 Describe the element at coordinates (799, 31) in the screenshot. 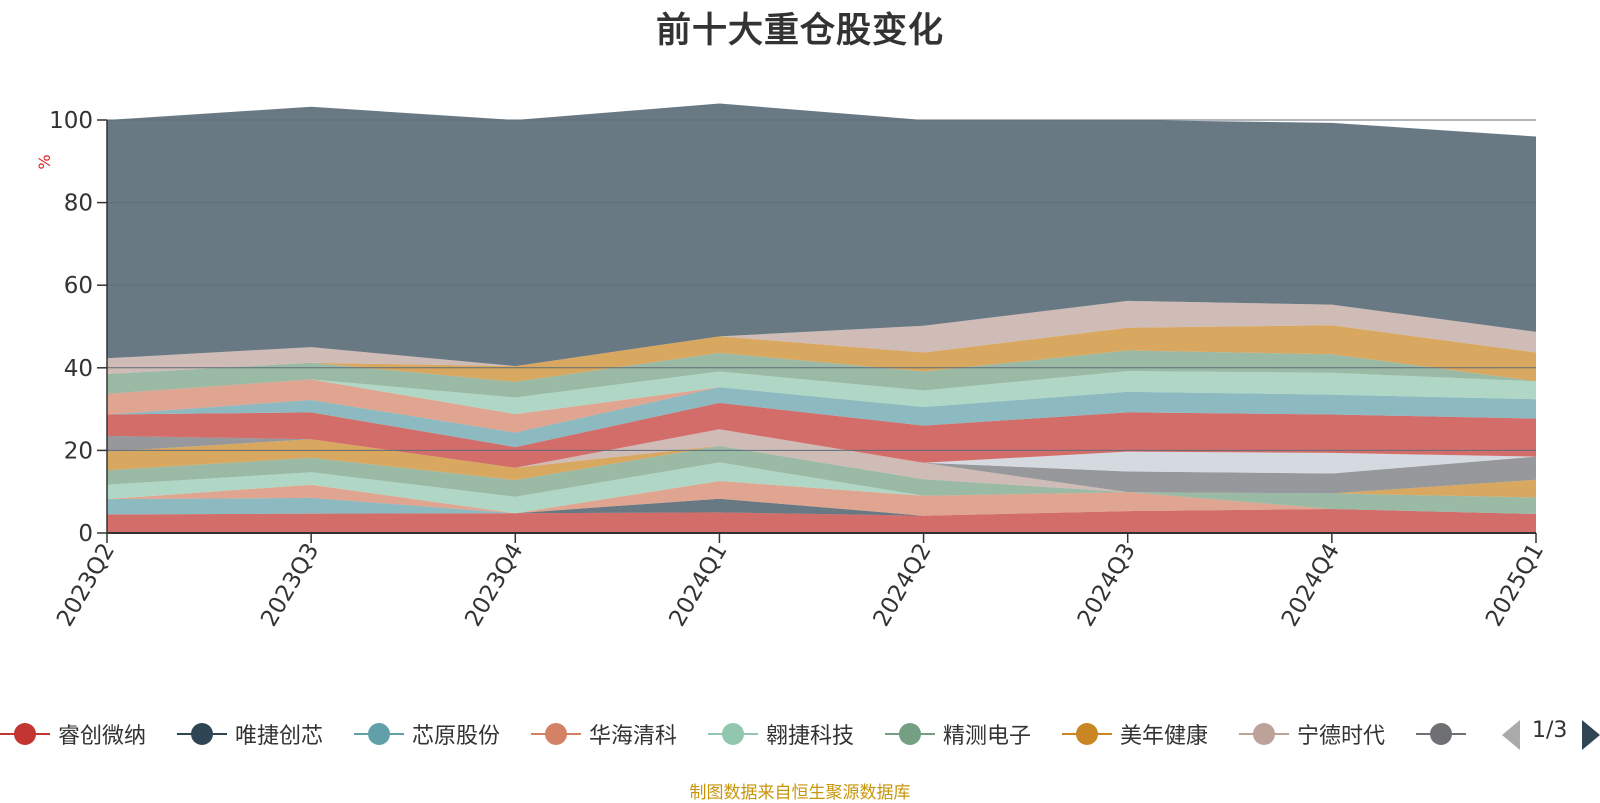

I see `chart-title: 前十大重仓股变化` at that location.